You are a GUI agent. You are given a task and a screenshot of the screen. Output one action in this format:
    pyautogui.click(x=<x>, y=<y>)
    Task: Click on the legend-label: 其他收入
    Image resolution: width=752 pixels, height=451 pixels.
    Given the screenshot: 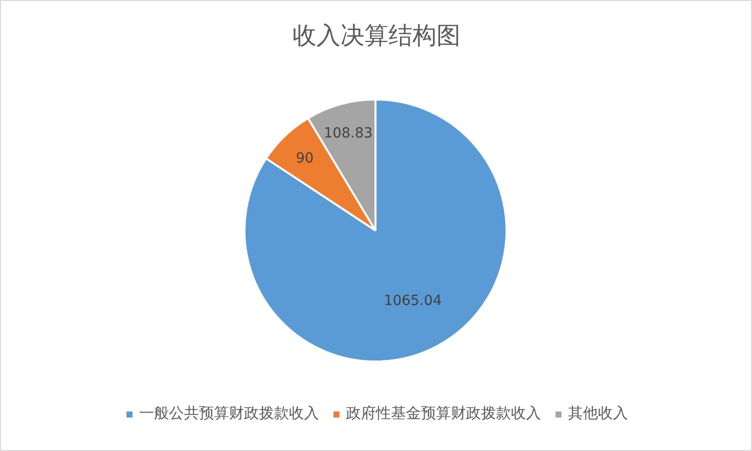 What is the action you would take?
    pyautogui.click(x=598, y=413)
    